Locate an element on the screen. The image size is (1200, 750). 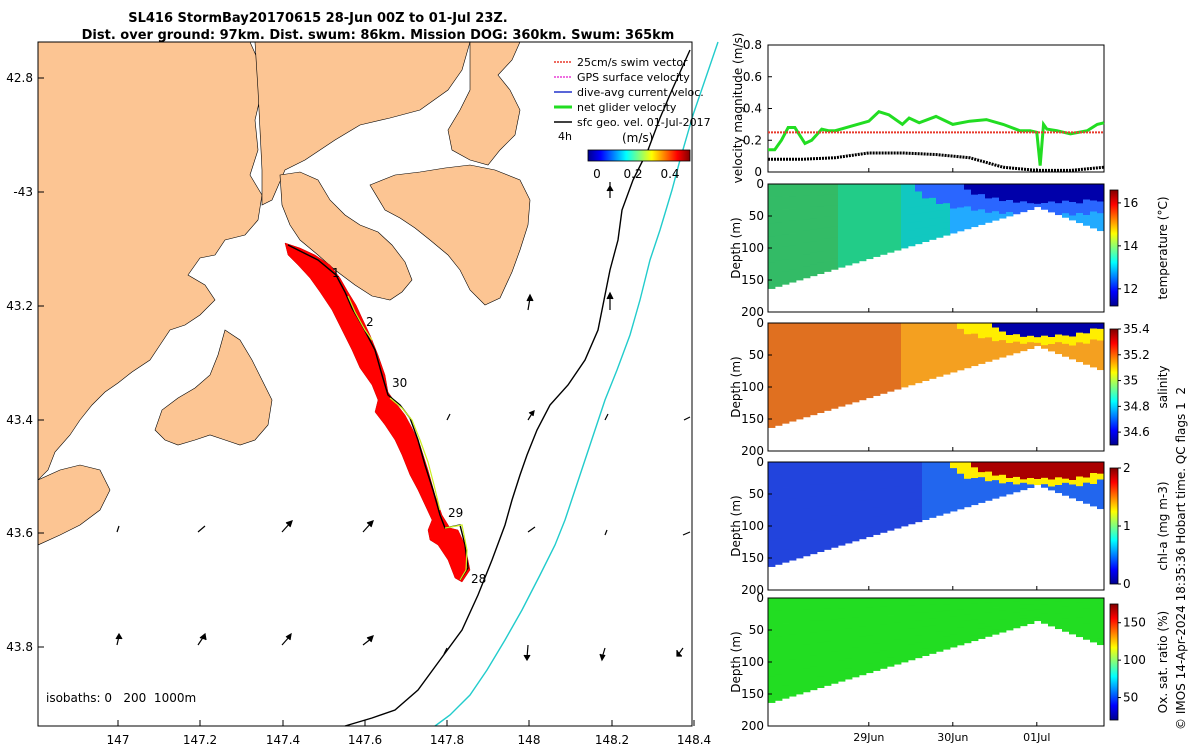
section-y-tick-label: 50 is located at coordinates (756, 355).